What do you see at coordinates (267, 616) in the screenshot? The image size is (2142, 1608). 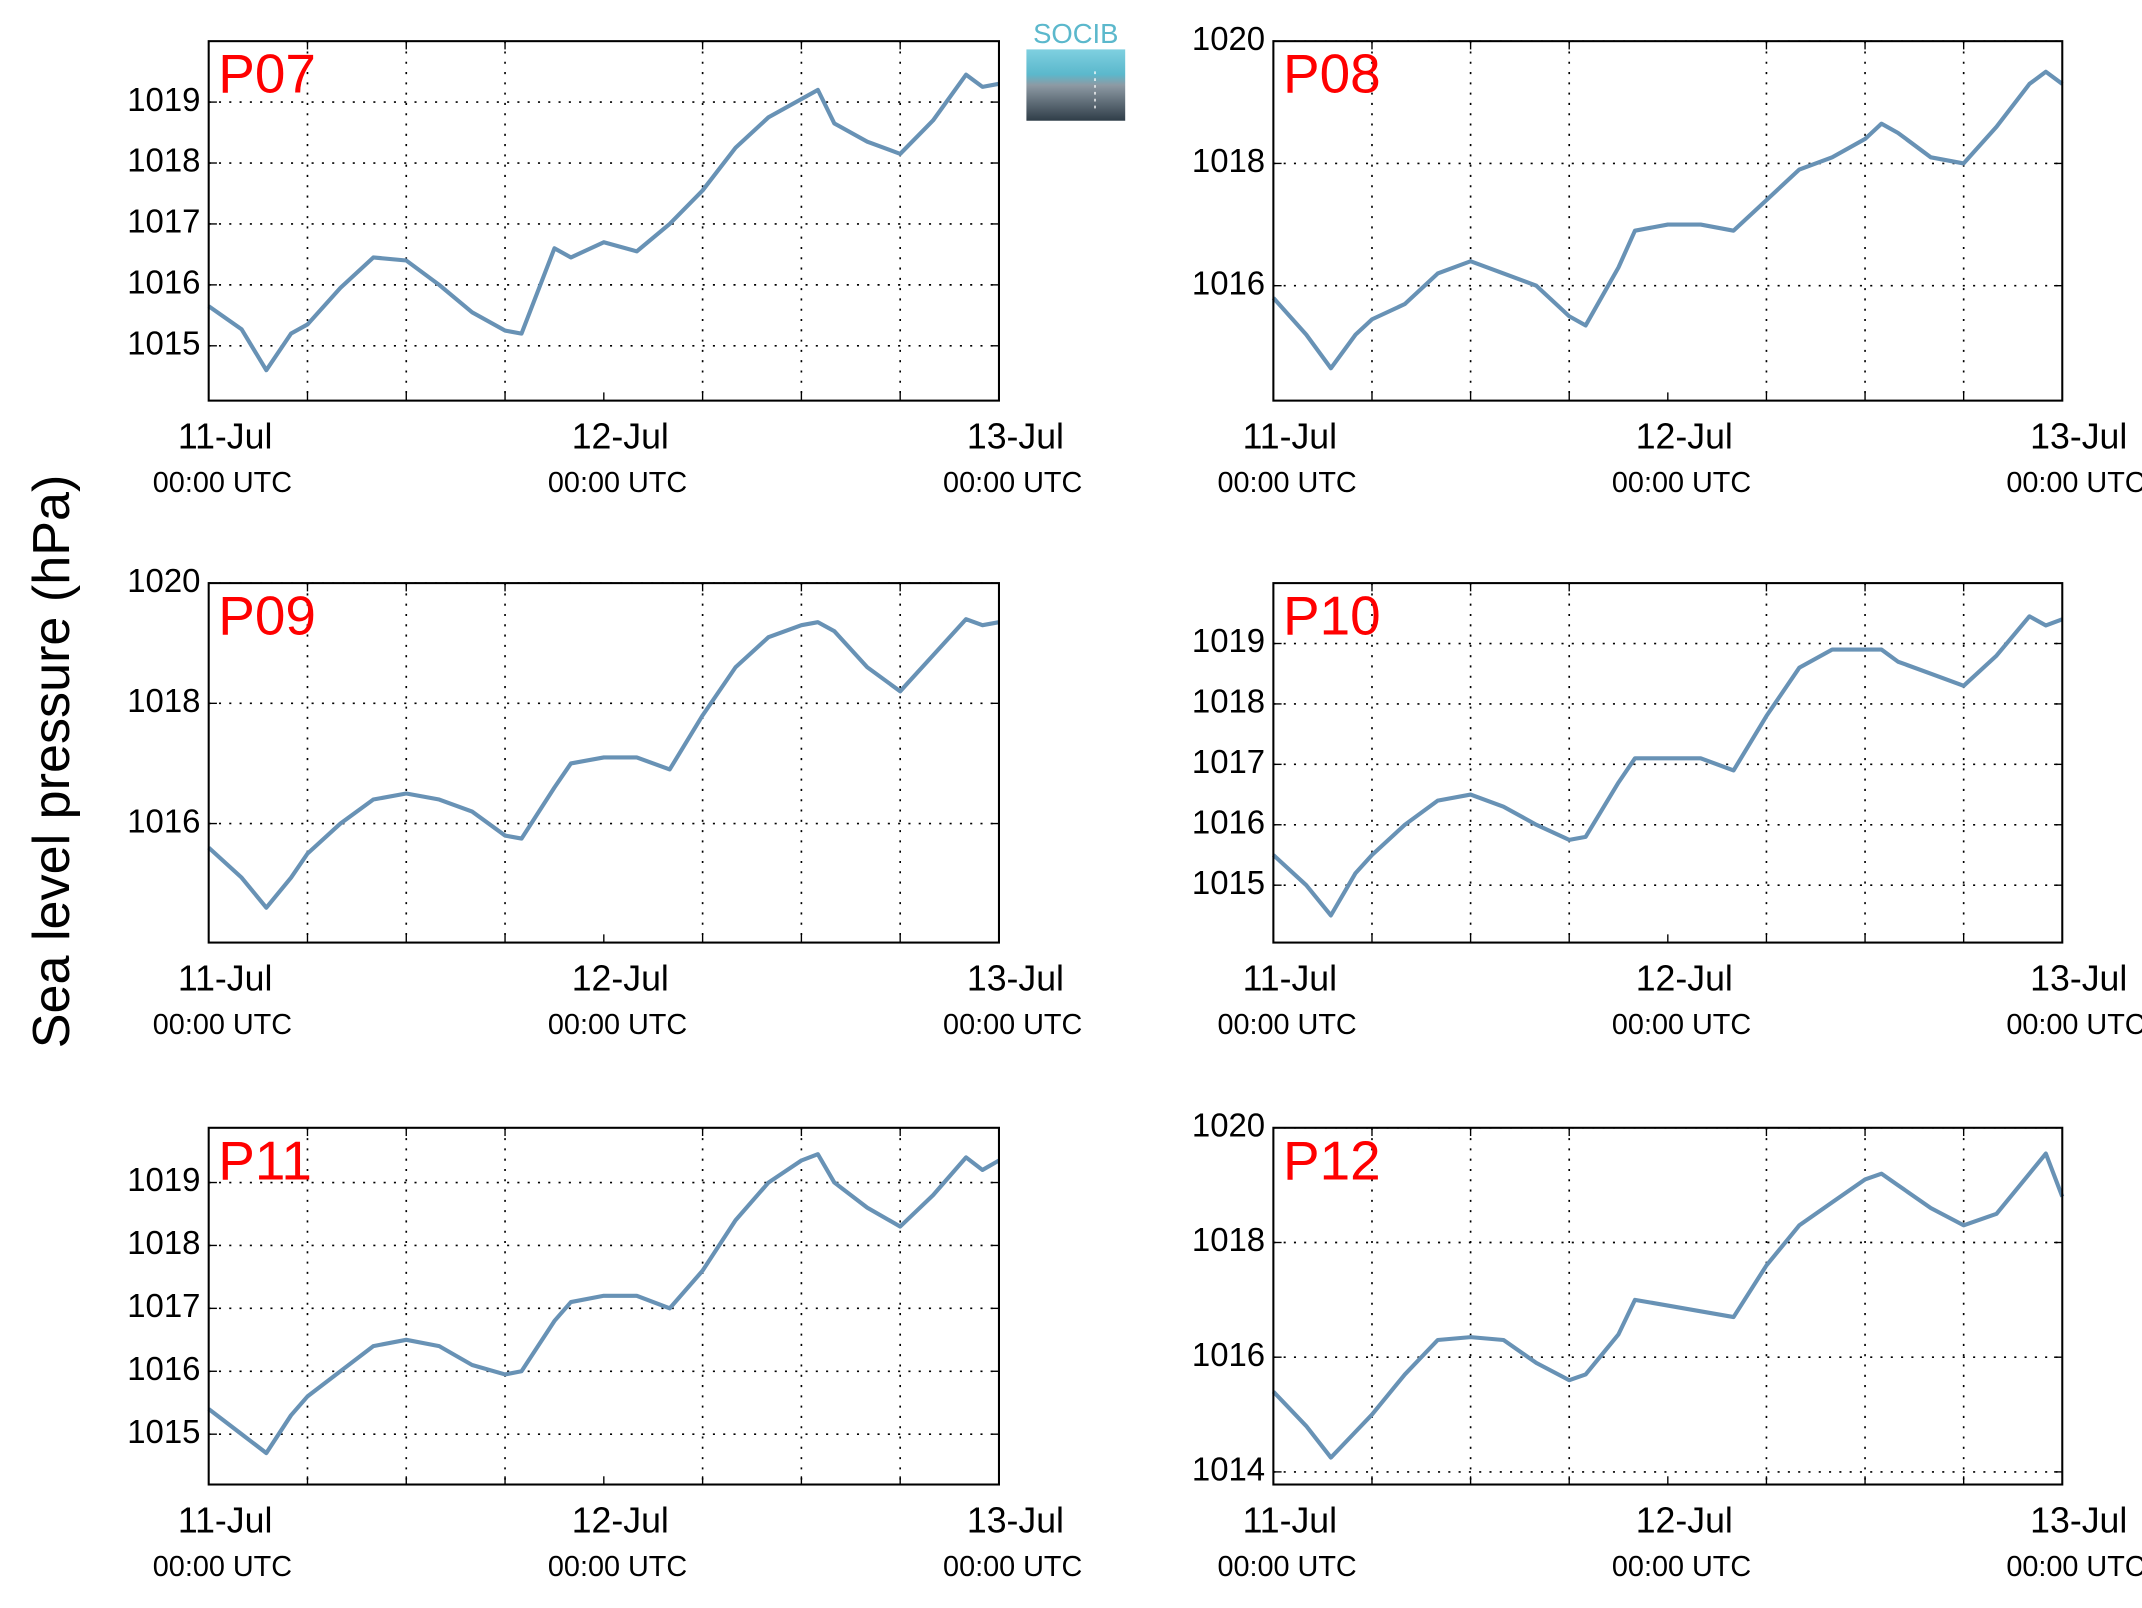 I see `panel-title: P09` at bounding box center [267, 616].